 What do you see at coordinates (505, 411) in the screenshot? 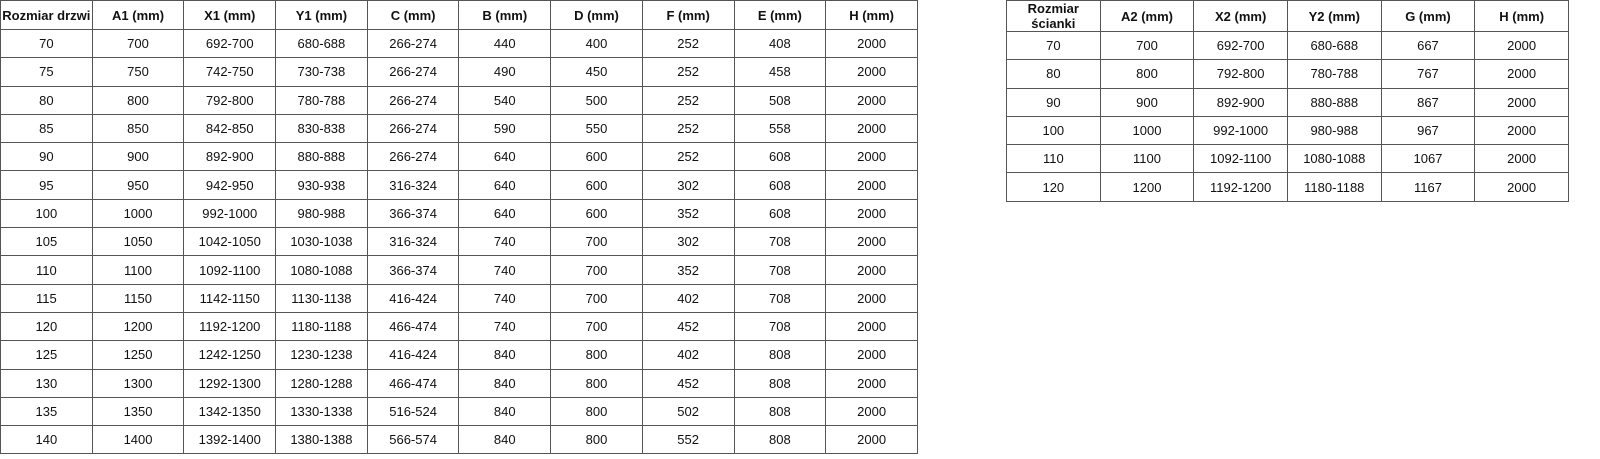
I see `table-cell: 840` at bounding box center [505, 411].